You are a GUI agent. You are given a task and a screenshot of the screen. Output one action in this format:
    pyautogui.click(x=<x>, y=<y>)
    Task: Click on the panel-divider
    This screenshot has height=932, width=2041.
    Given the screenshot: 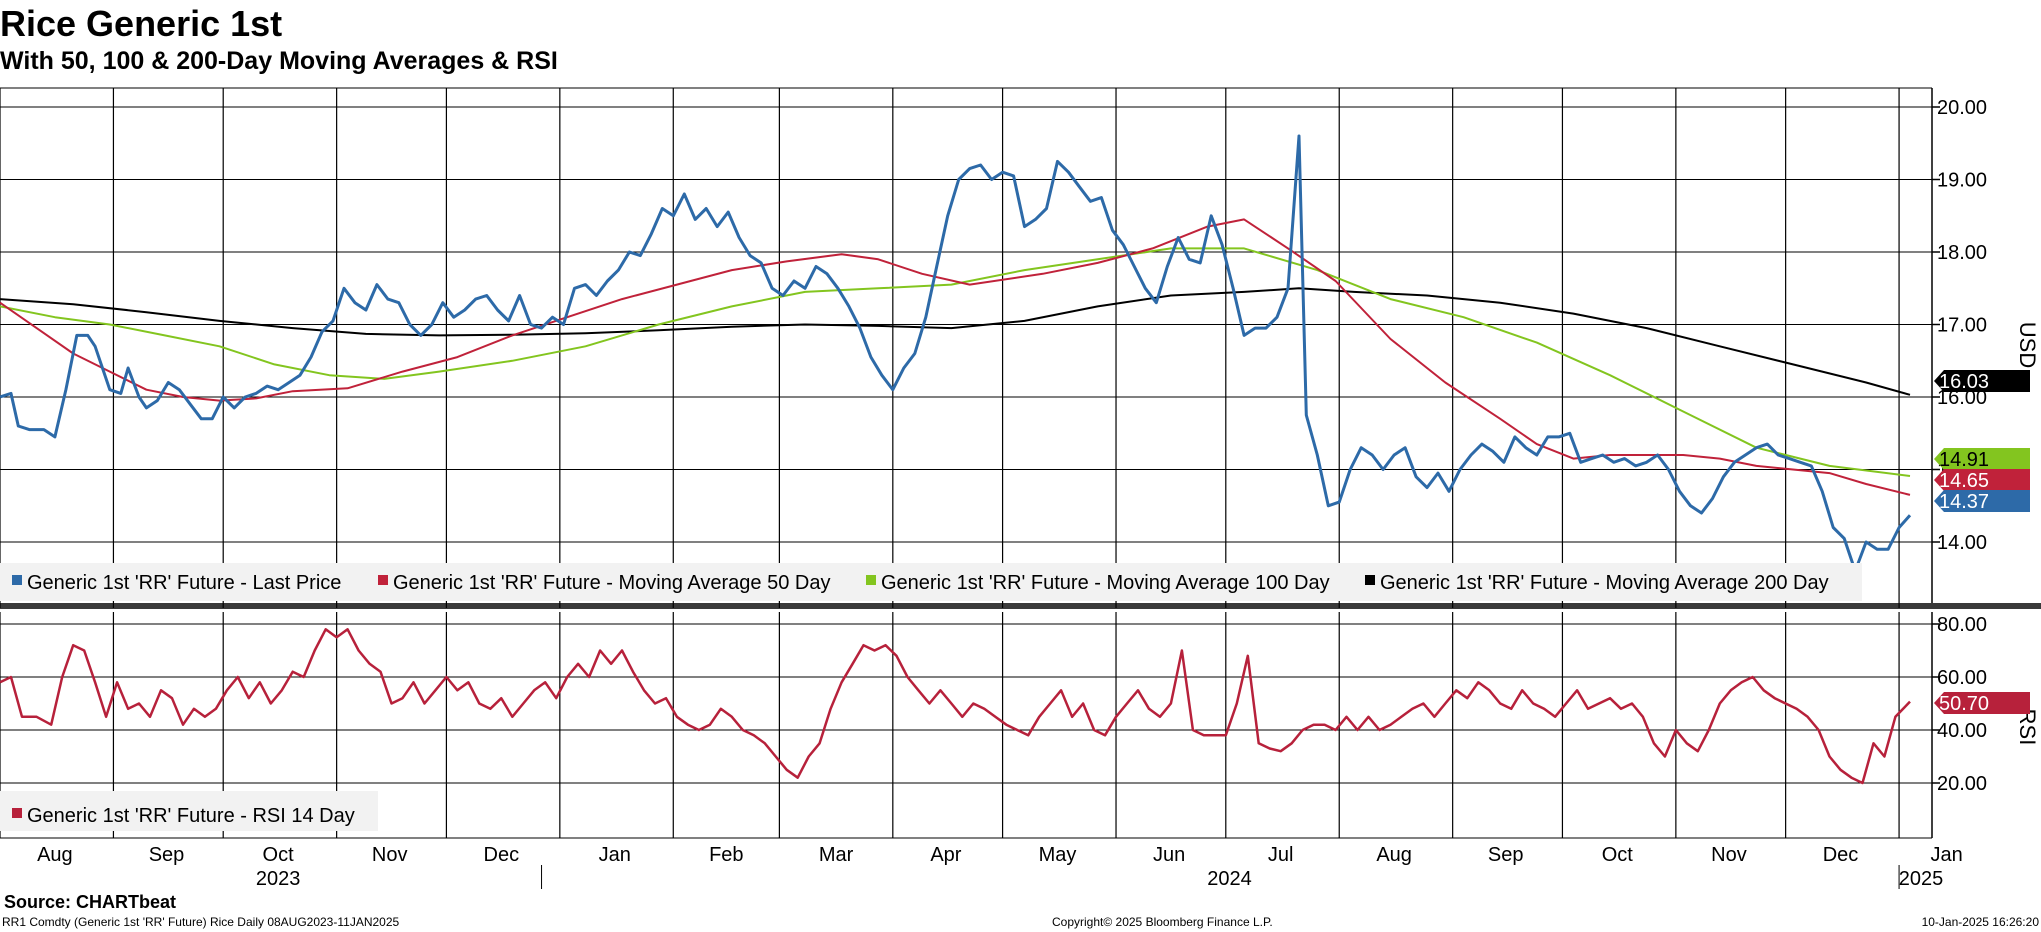 What is the action you would take?
    pyautogui.click(x=1020, y=606)
    